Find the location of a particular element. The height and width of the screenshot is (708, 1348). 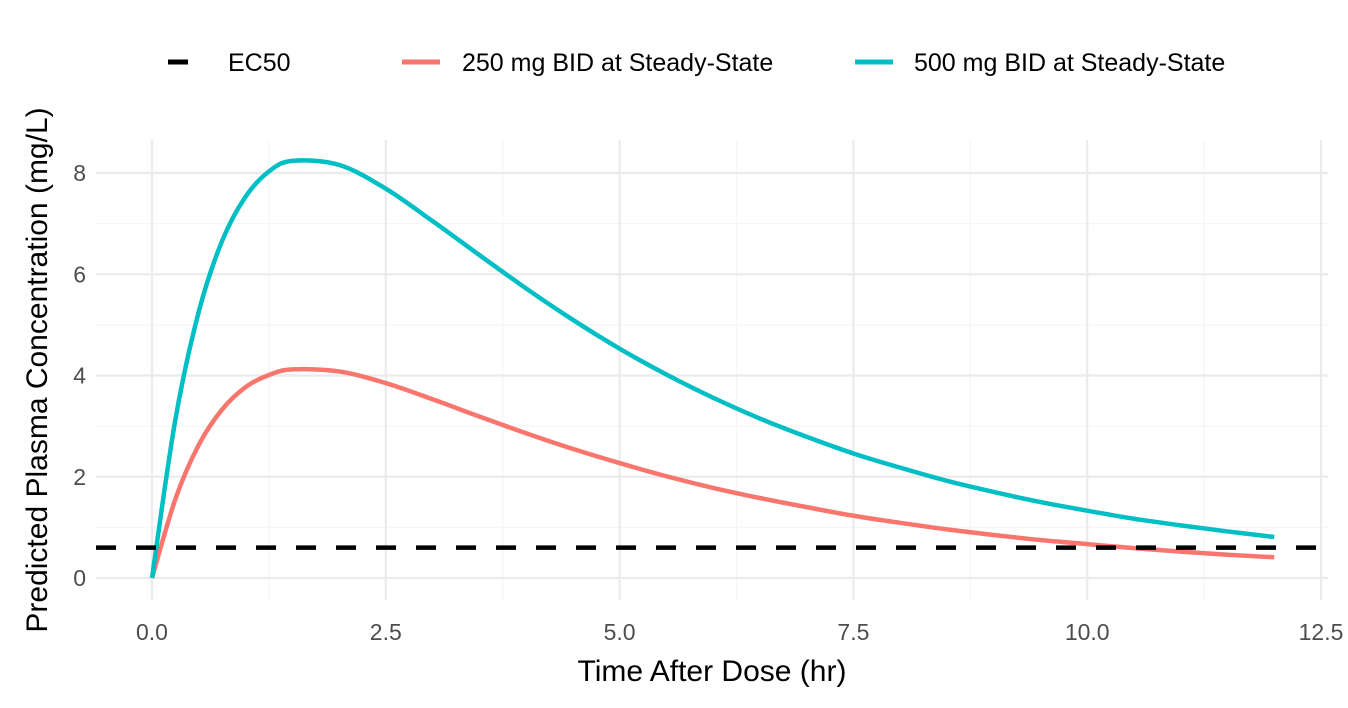

legend-item-250mg: 250 mg BID at Steady-State is located at coordinates (587, 63).